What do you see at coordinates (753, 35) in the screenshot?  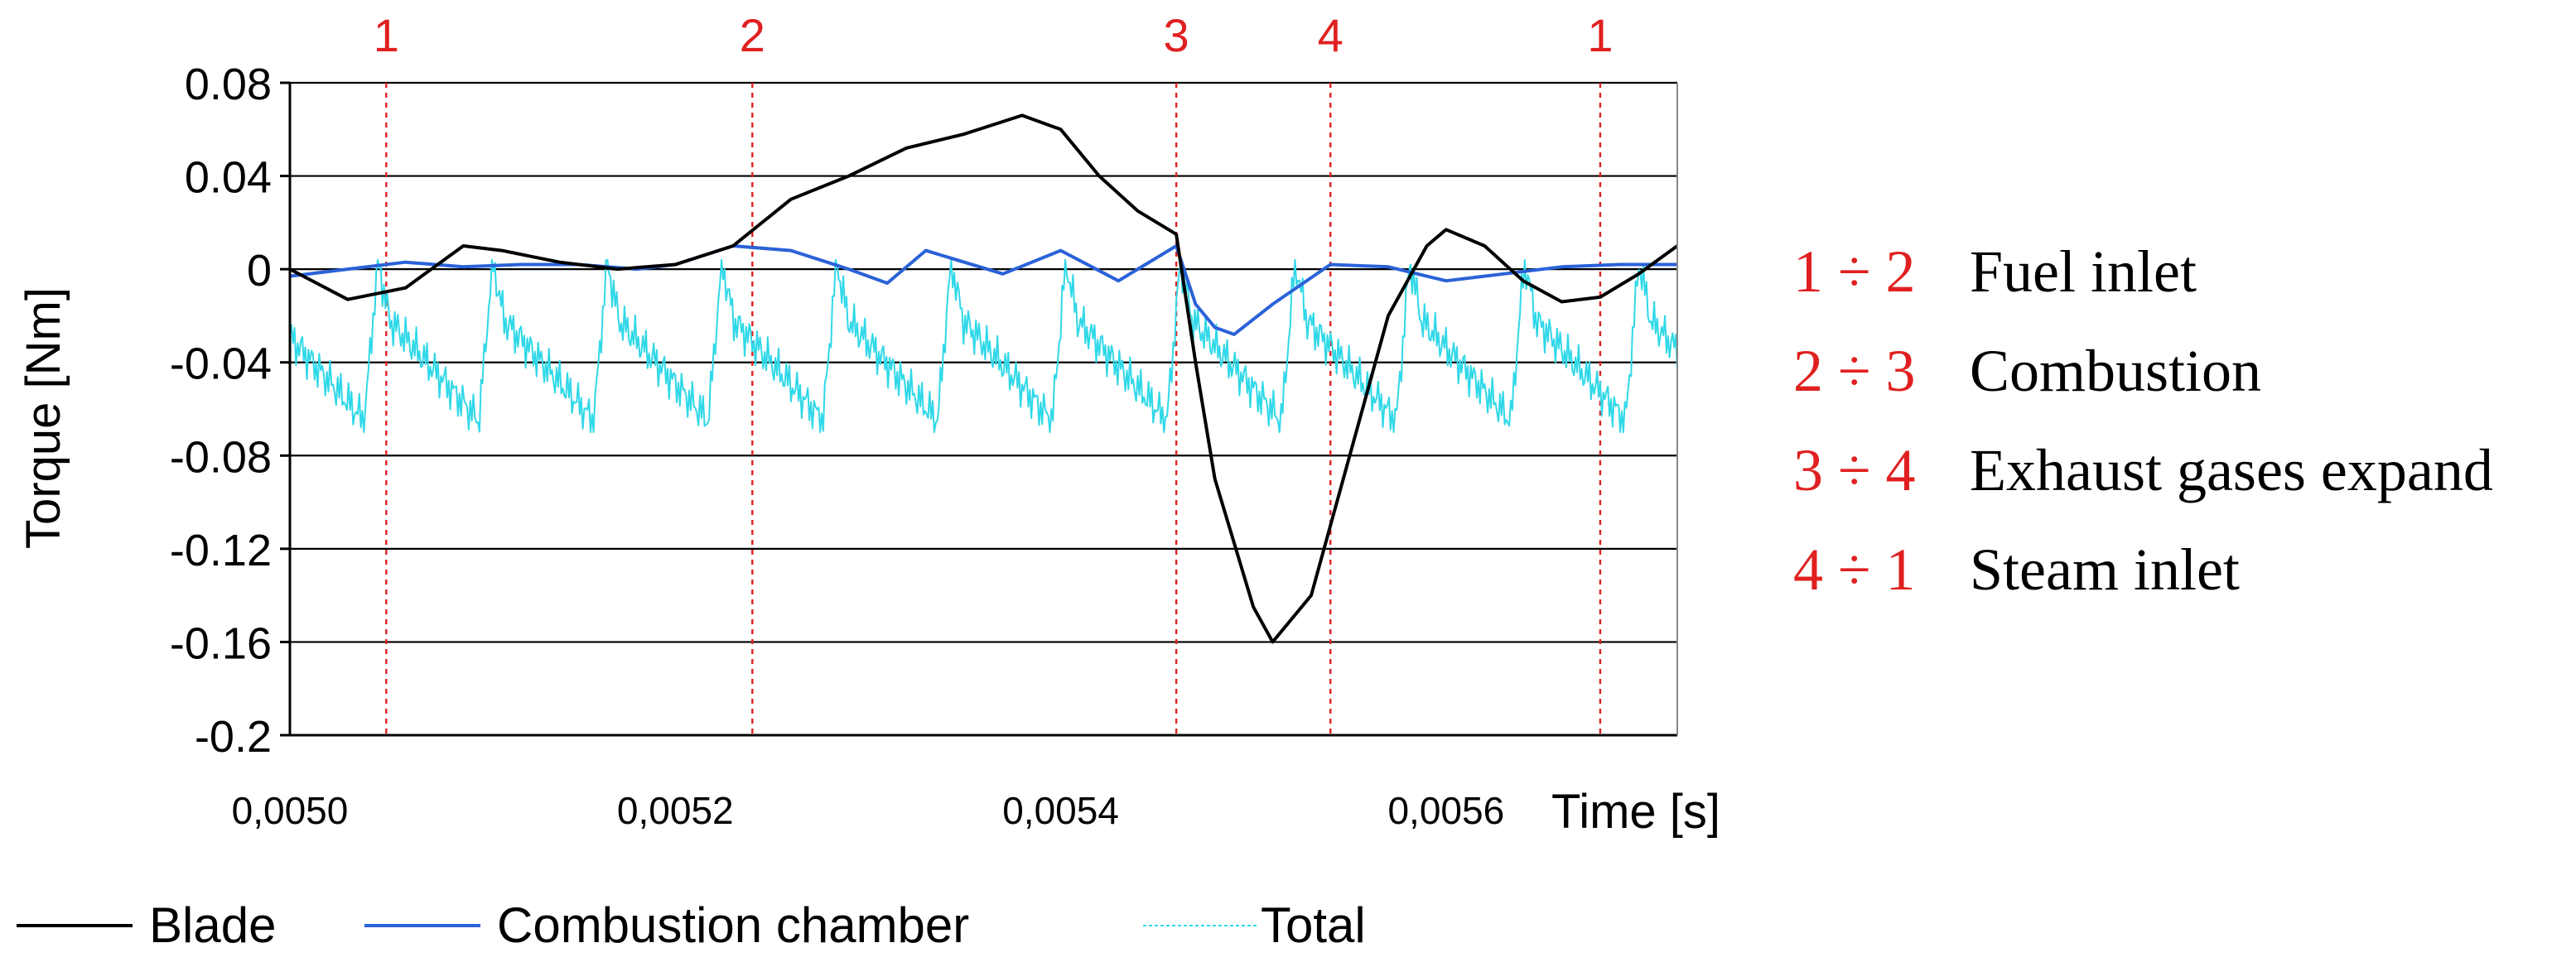 I see `phase-marker-label: 2` at bounding box center [753, 35].